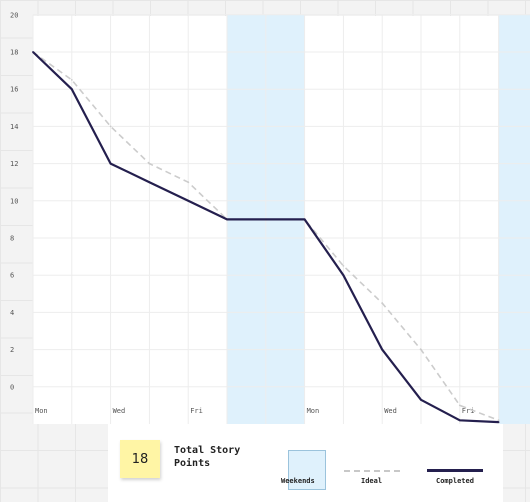 This screenshot has width=530, height=502. I want to click on x-axis-ticks: Mon Wed Fri Mon Wed Fri, so click(254, 411).